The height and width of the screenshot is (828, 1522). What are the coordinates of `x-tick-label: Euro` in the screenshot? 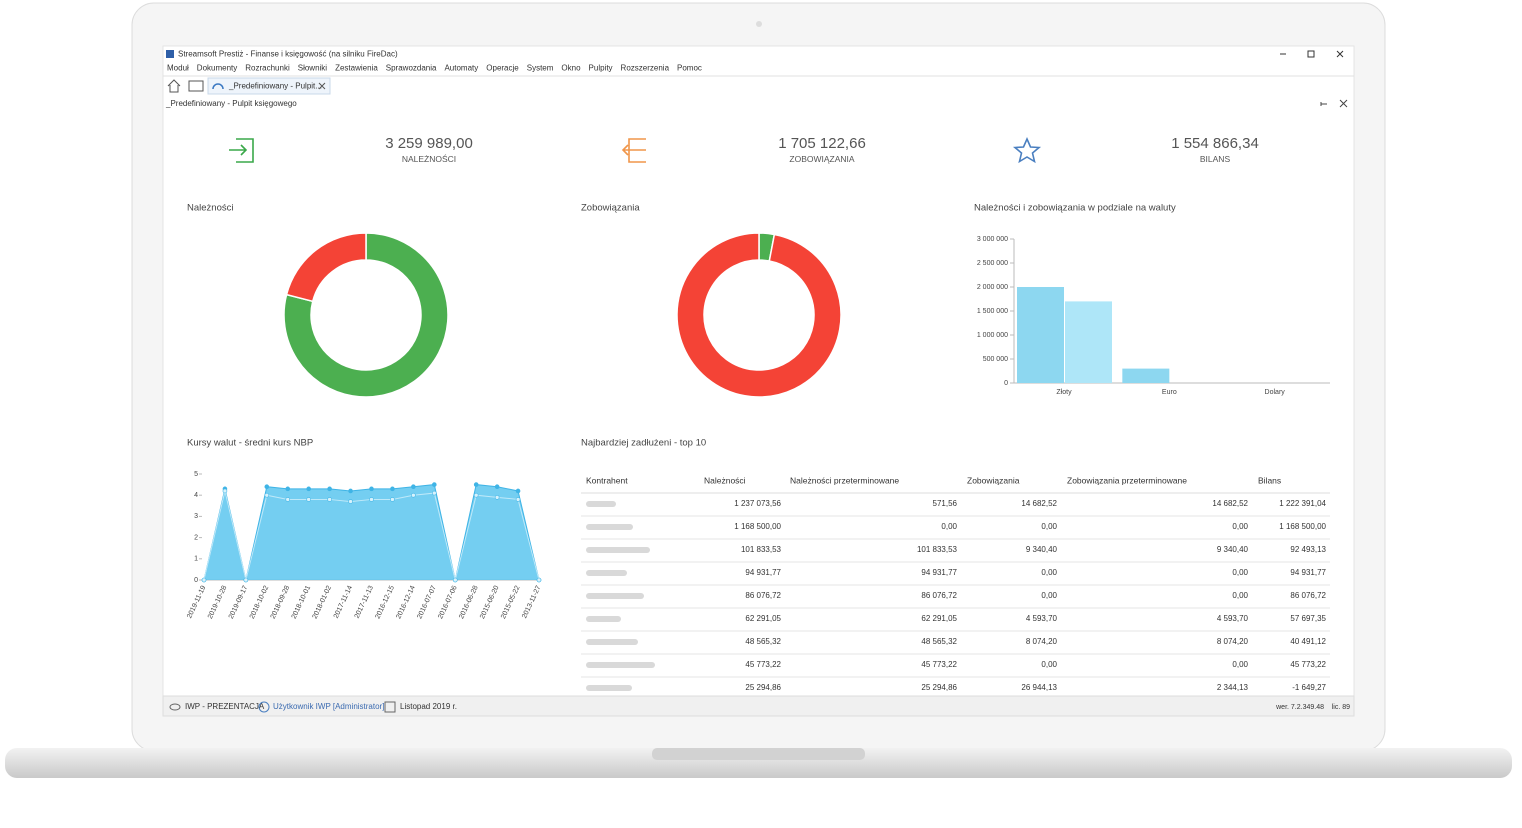 It's located at (1169, 392).